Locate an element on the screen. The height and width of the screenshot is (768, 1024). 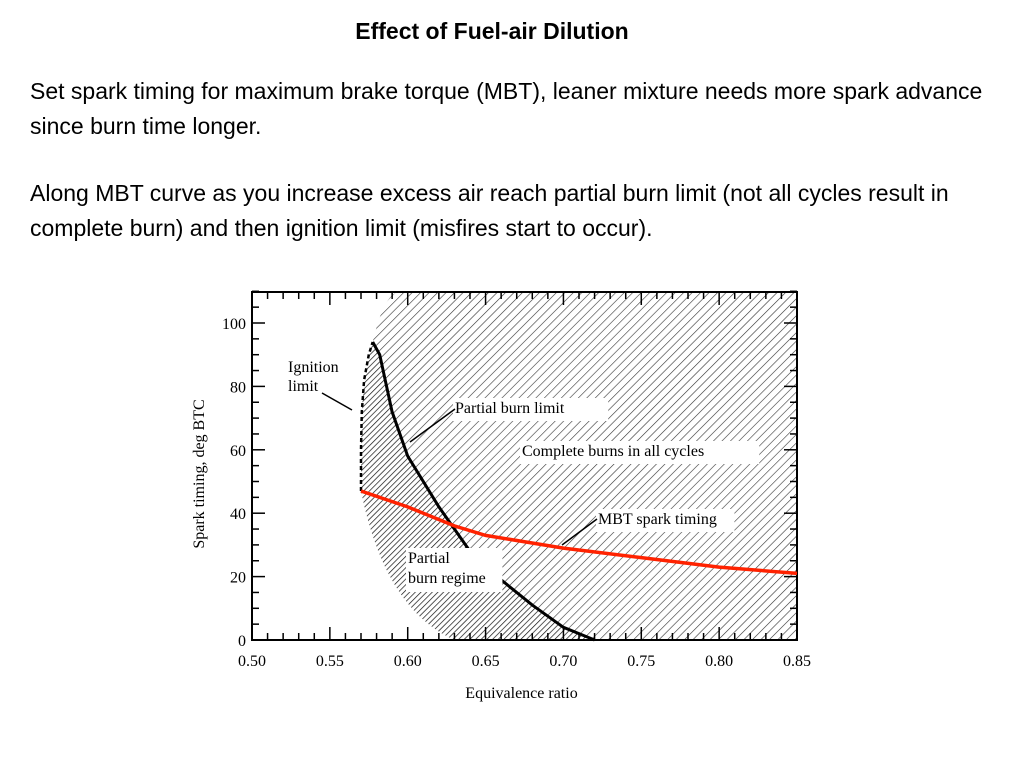
slide-title-text: Effect of Fuel-air Dilution is located at coordinates (492, 31).